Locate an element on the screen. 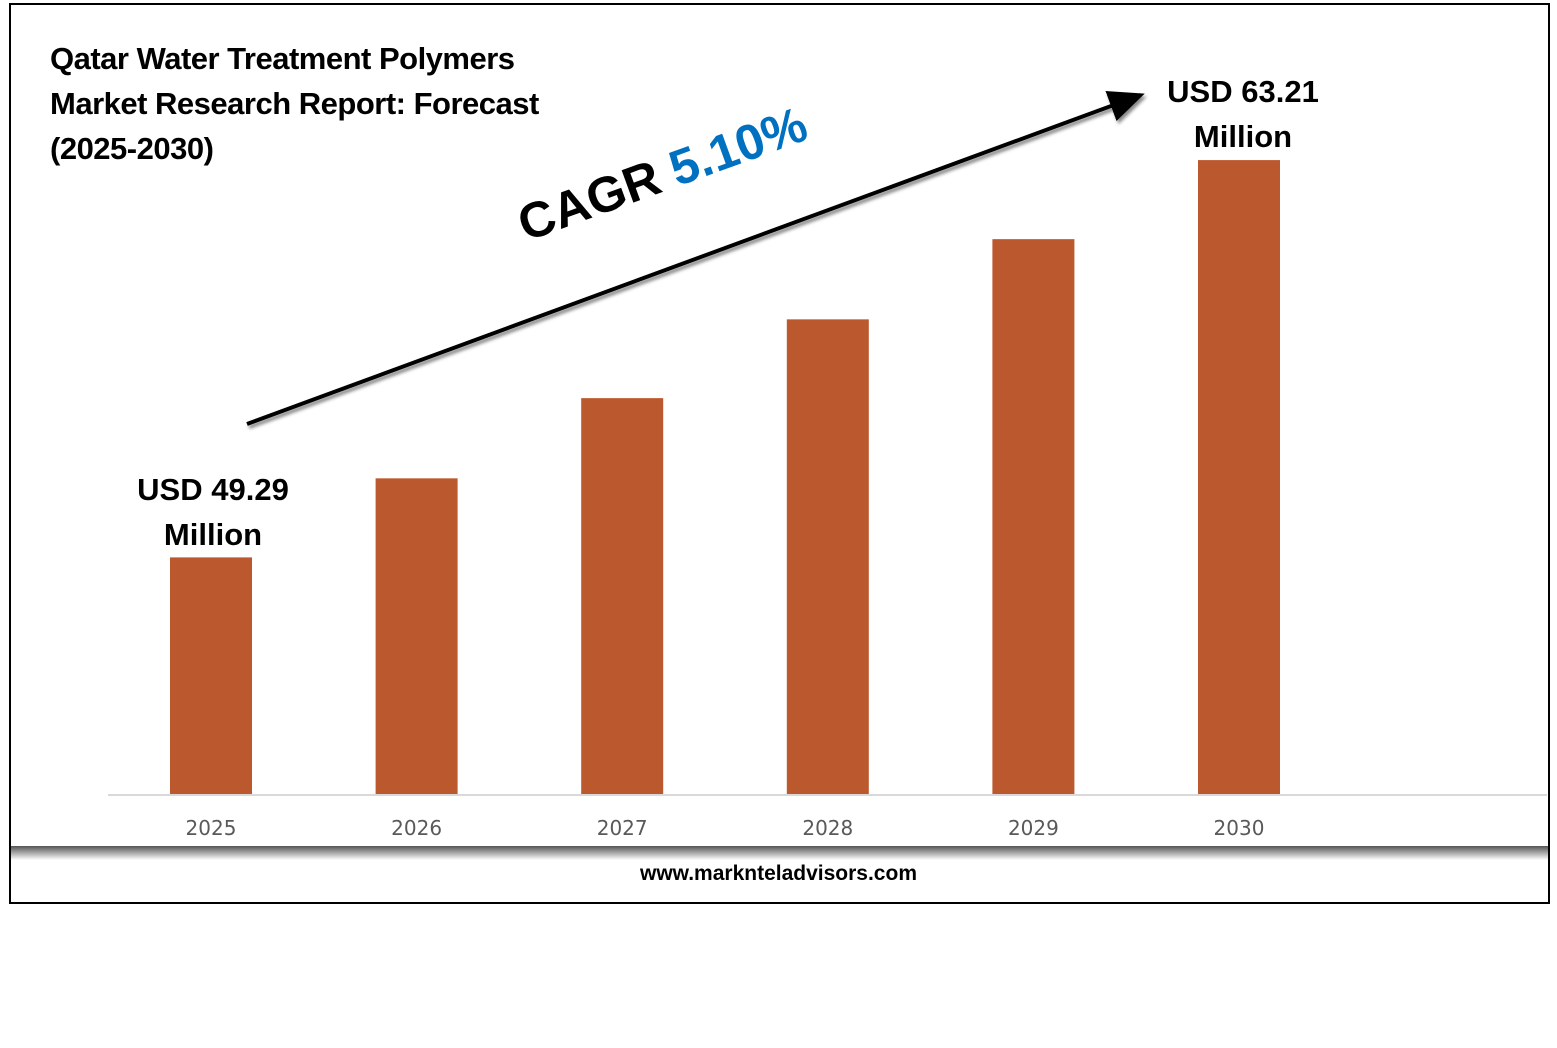  bar-2027 is located at coordinates (622, 596).